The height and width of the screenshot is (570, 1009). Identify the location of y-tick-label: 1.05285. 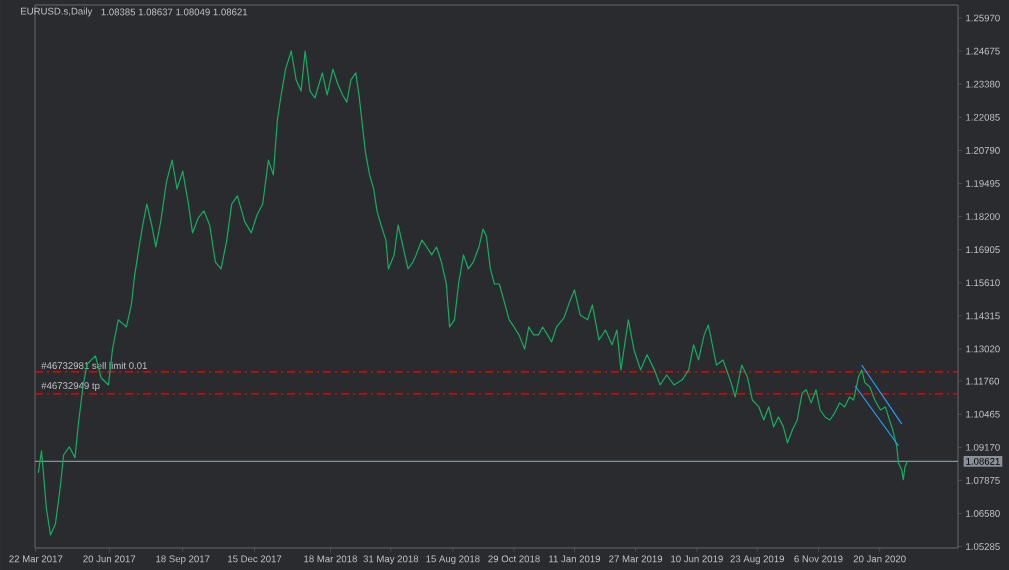
(983, 546).